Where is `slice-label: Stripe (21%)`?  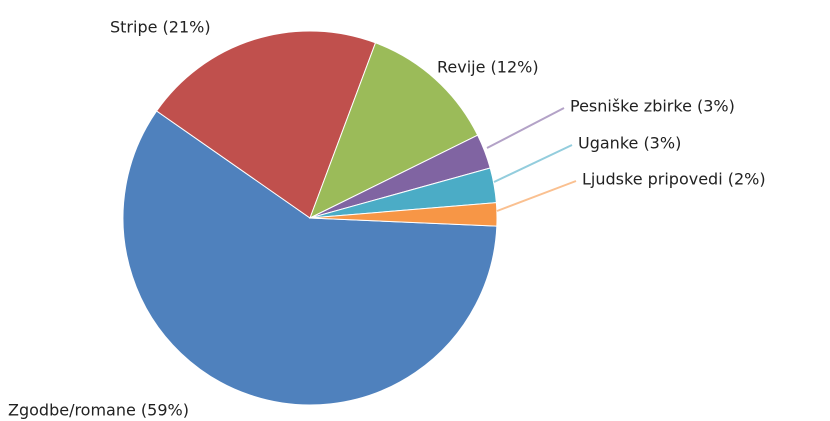
slice-label: Stripe (21%) is located at coordinates (160, 27).